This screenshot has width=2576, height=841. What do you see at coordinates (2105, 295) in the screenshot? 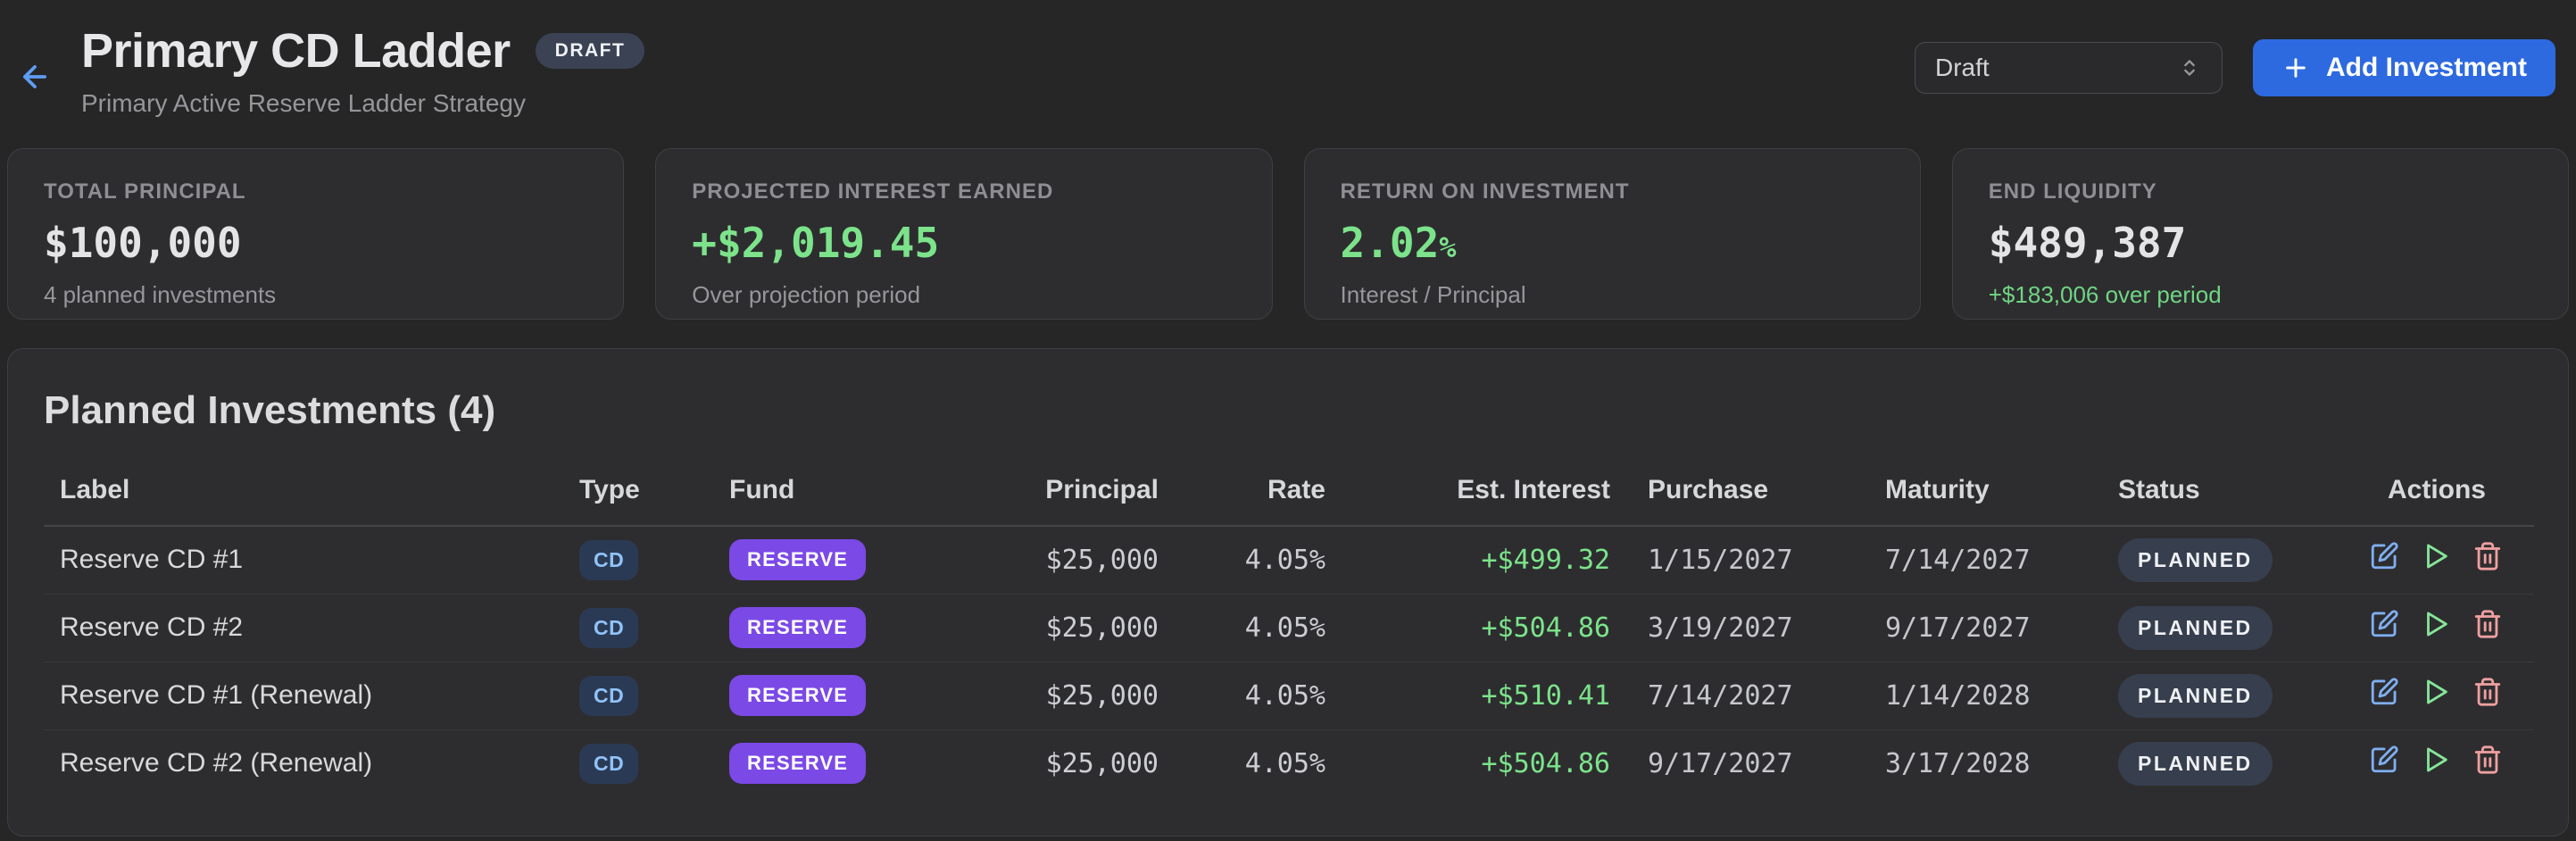
I see `stat-subtext: +$183,006 over period` at bounding box center [2105, 295].